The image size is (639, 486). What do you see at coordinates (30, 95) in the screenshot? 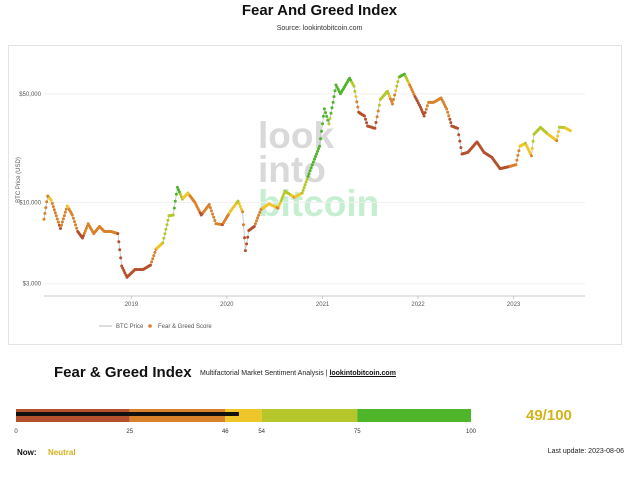
I see `y-tick-label: $50,000` at bounding box center [30, 95].